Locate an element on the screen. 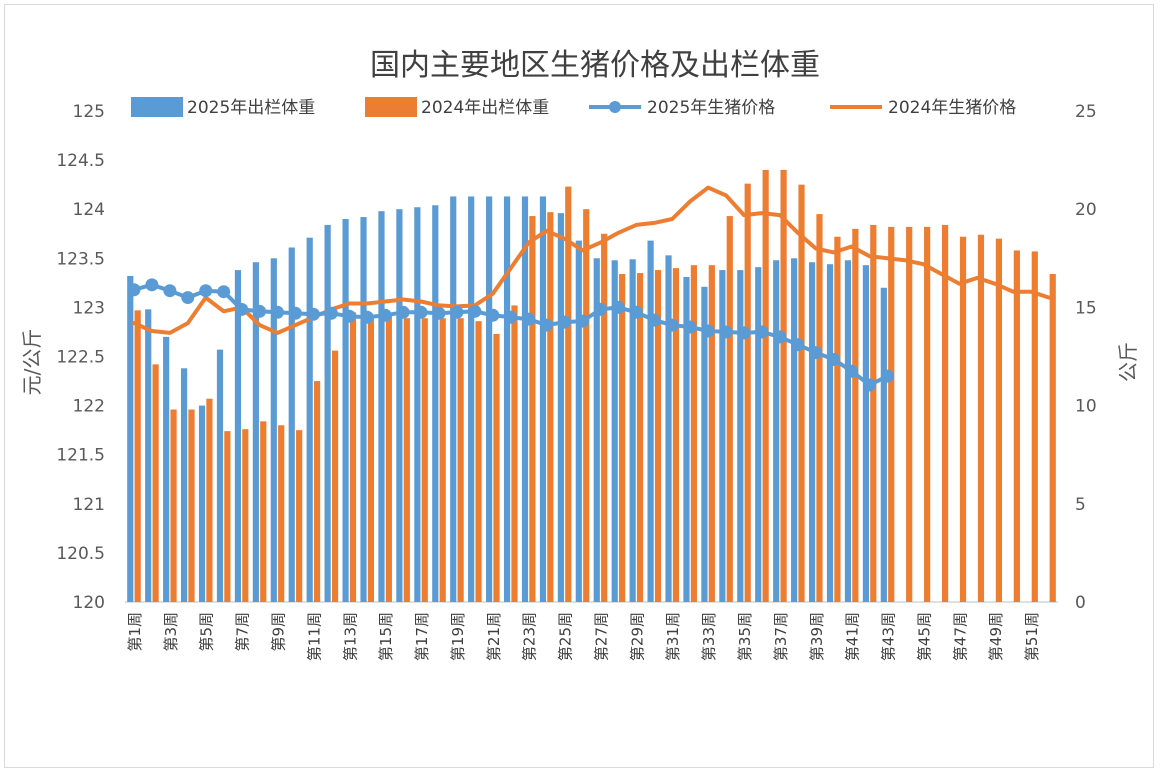 This screenshot has width=1160, height=774. legend-label: 2025年生猪价格 is located at coordinates (711, 108).